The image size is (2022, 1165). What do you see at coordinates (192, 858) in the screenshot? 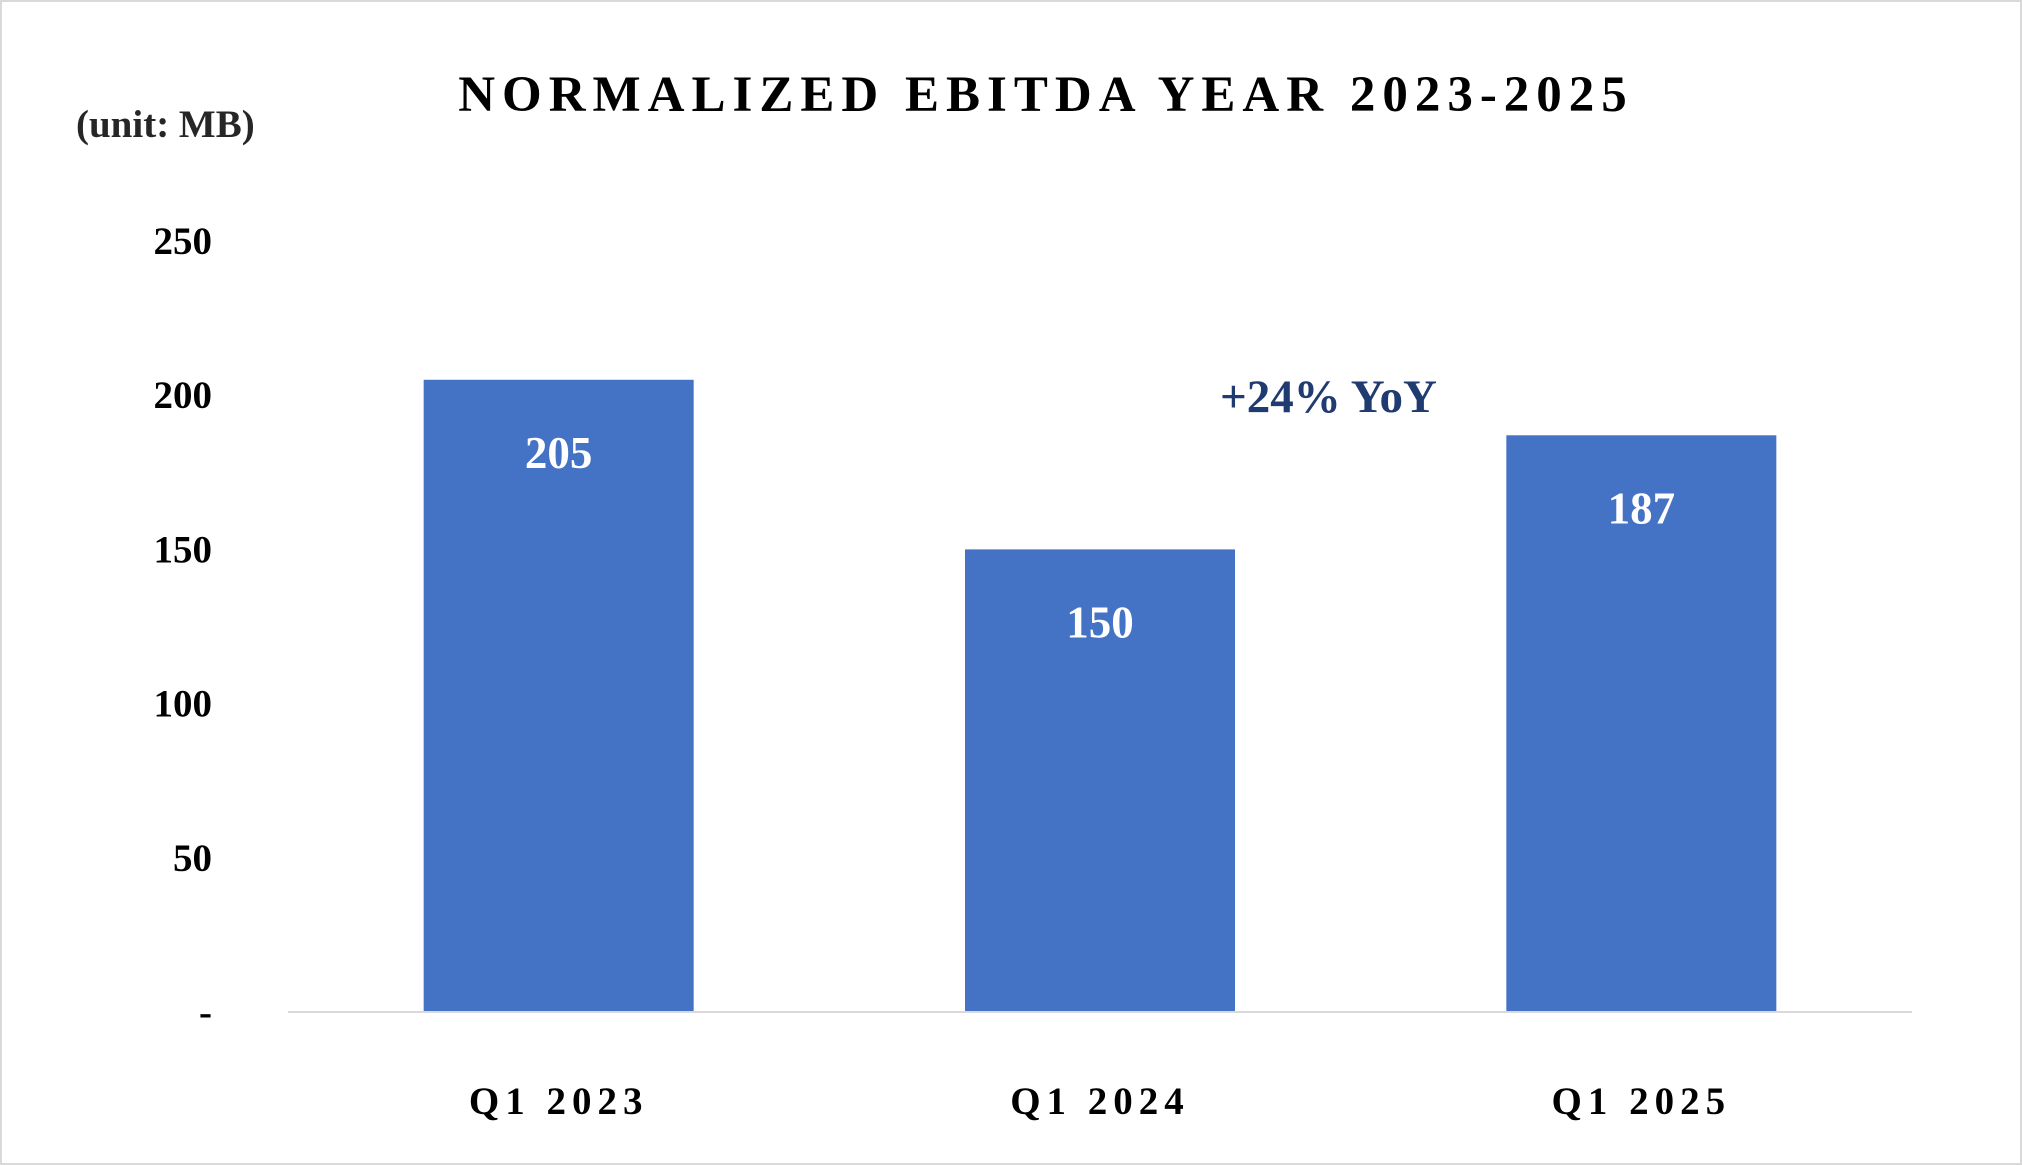
I see `y-tick-label: 50` at bounding box center [192, 858].